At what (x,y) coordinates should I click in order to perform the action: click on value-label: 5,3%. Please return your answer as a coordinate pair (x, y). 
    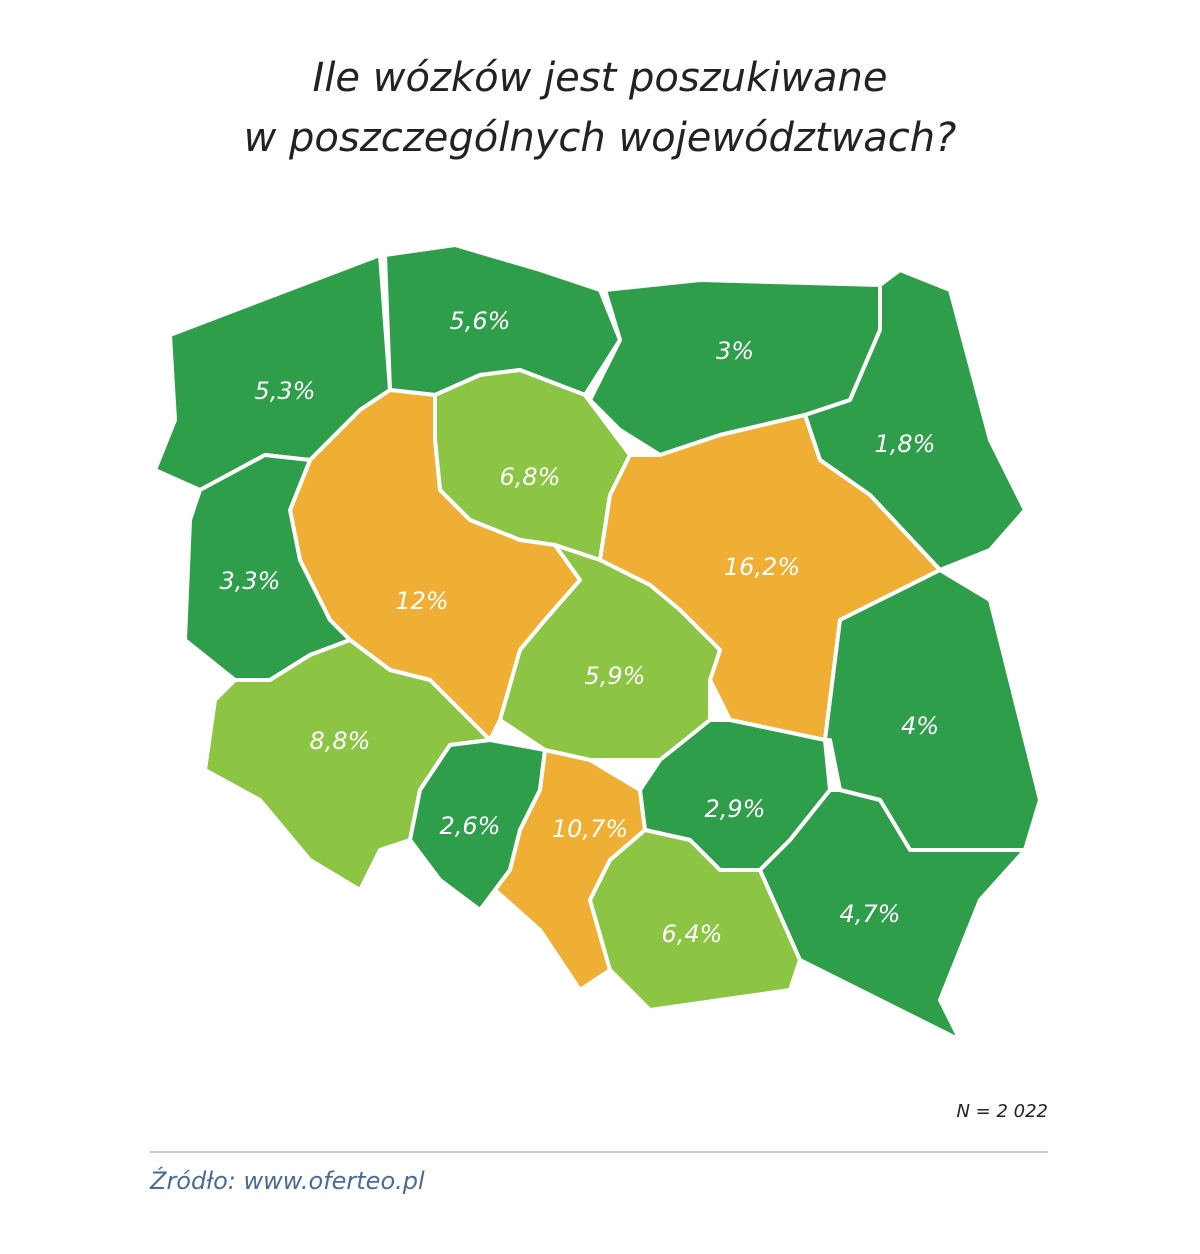
    Looking at the image, I should click on (285, 391).